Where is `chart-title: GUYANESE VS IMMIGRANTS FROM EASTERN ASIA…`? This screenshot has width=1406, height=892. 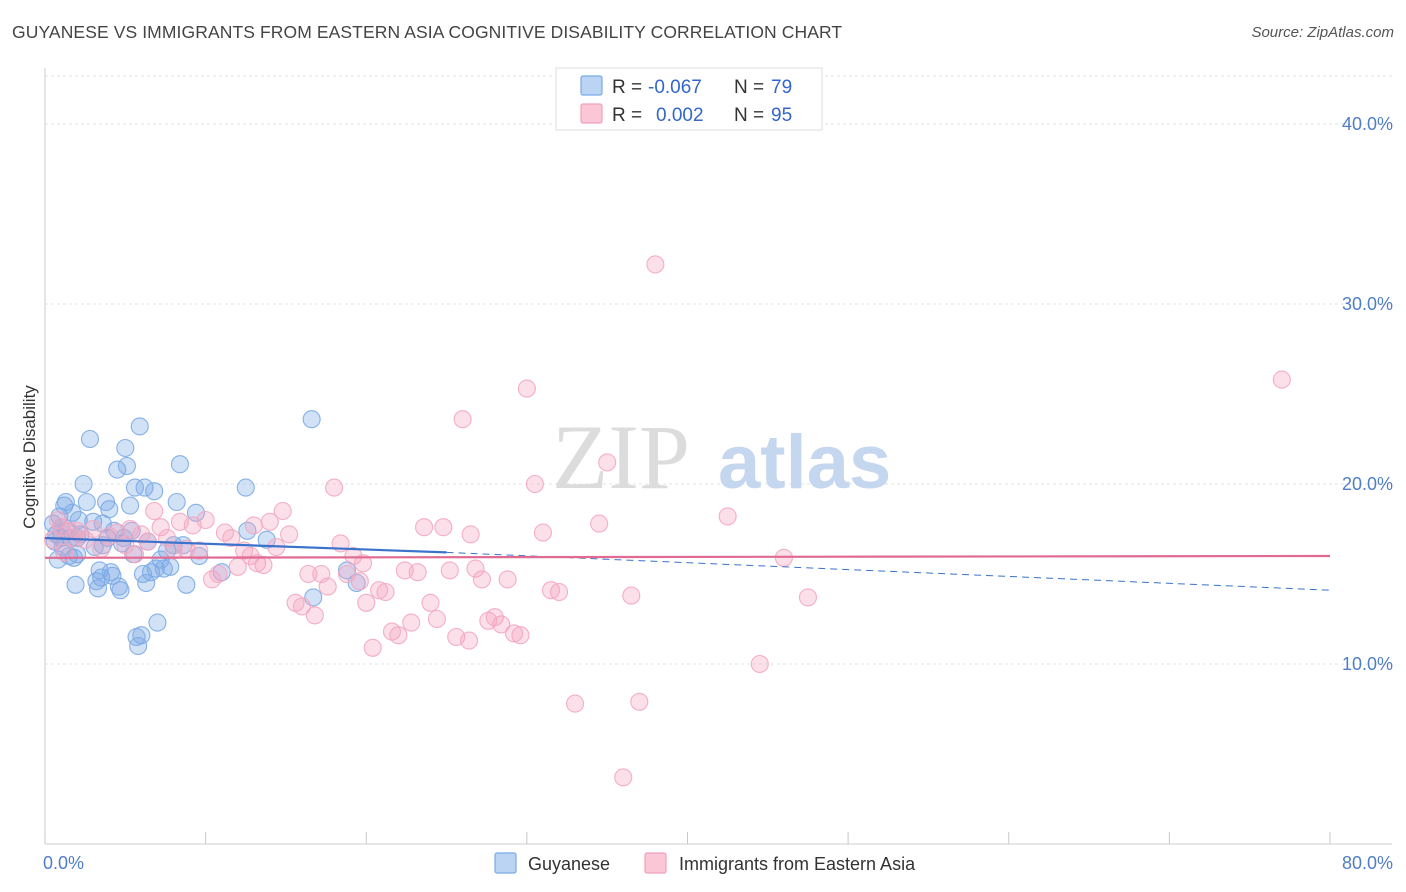
chart-title: GUYANESE VS IMMIGRANTS FROM EASTERN ASIA… is located at coordinates (427, 32).